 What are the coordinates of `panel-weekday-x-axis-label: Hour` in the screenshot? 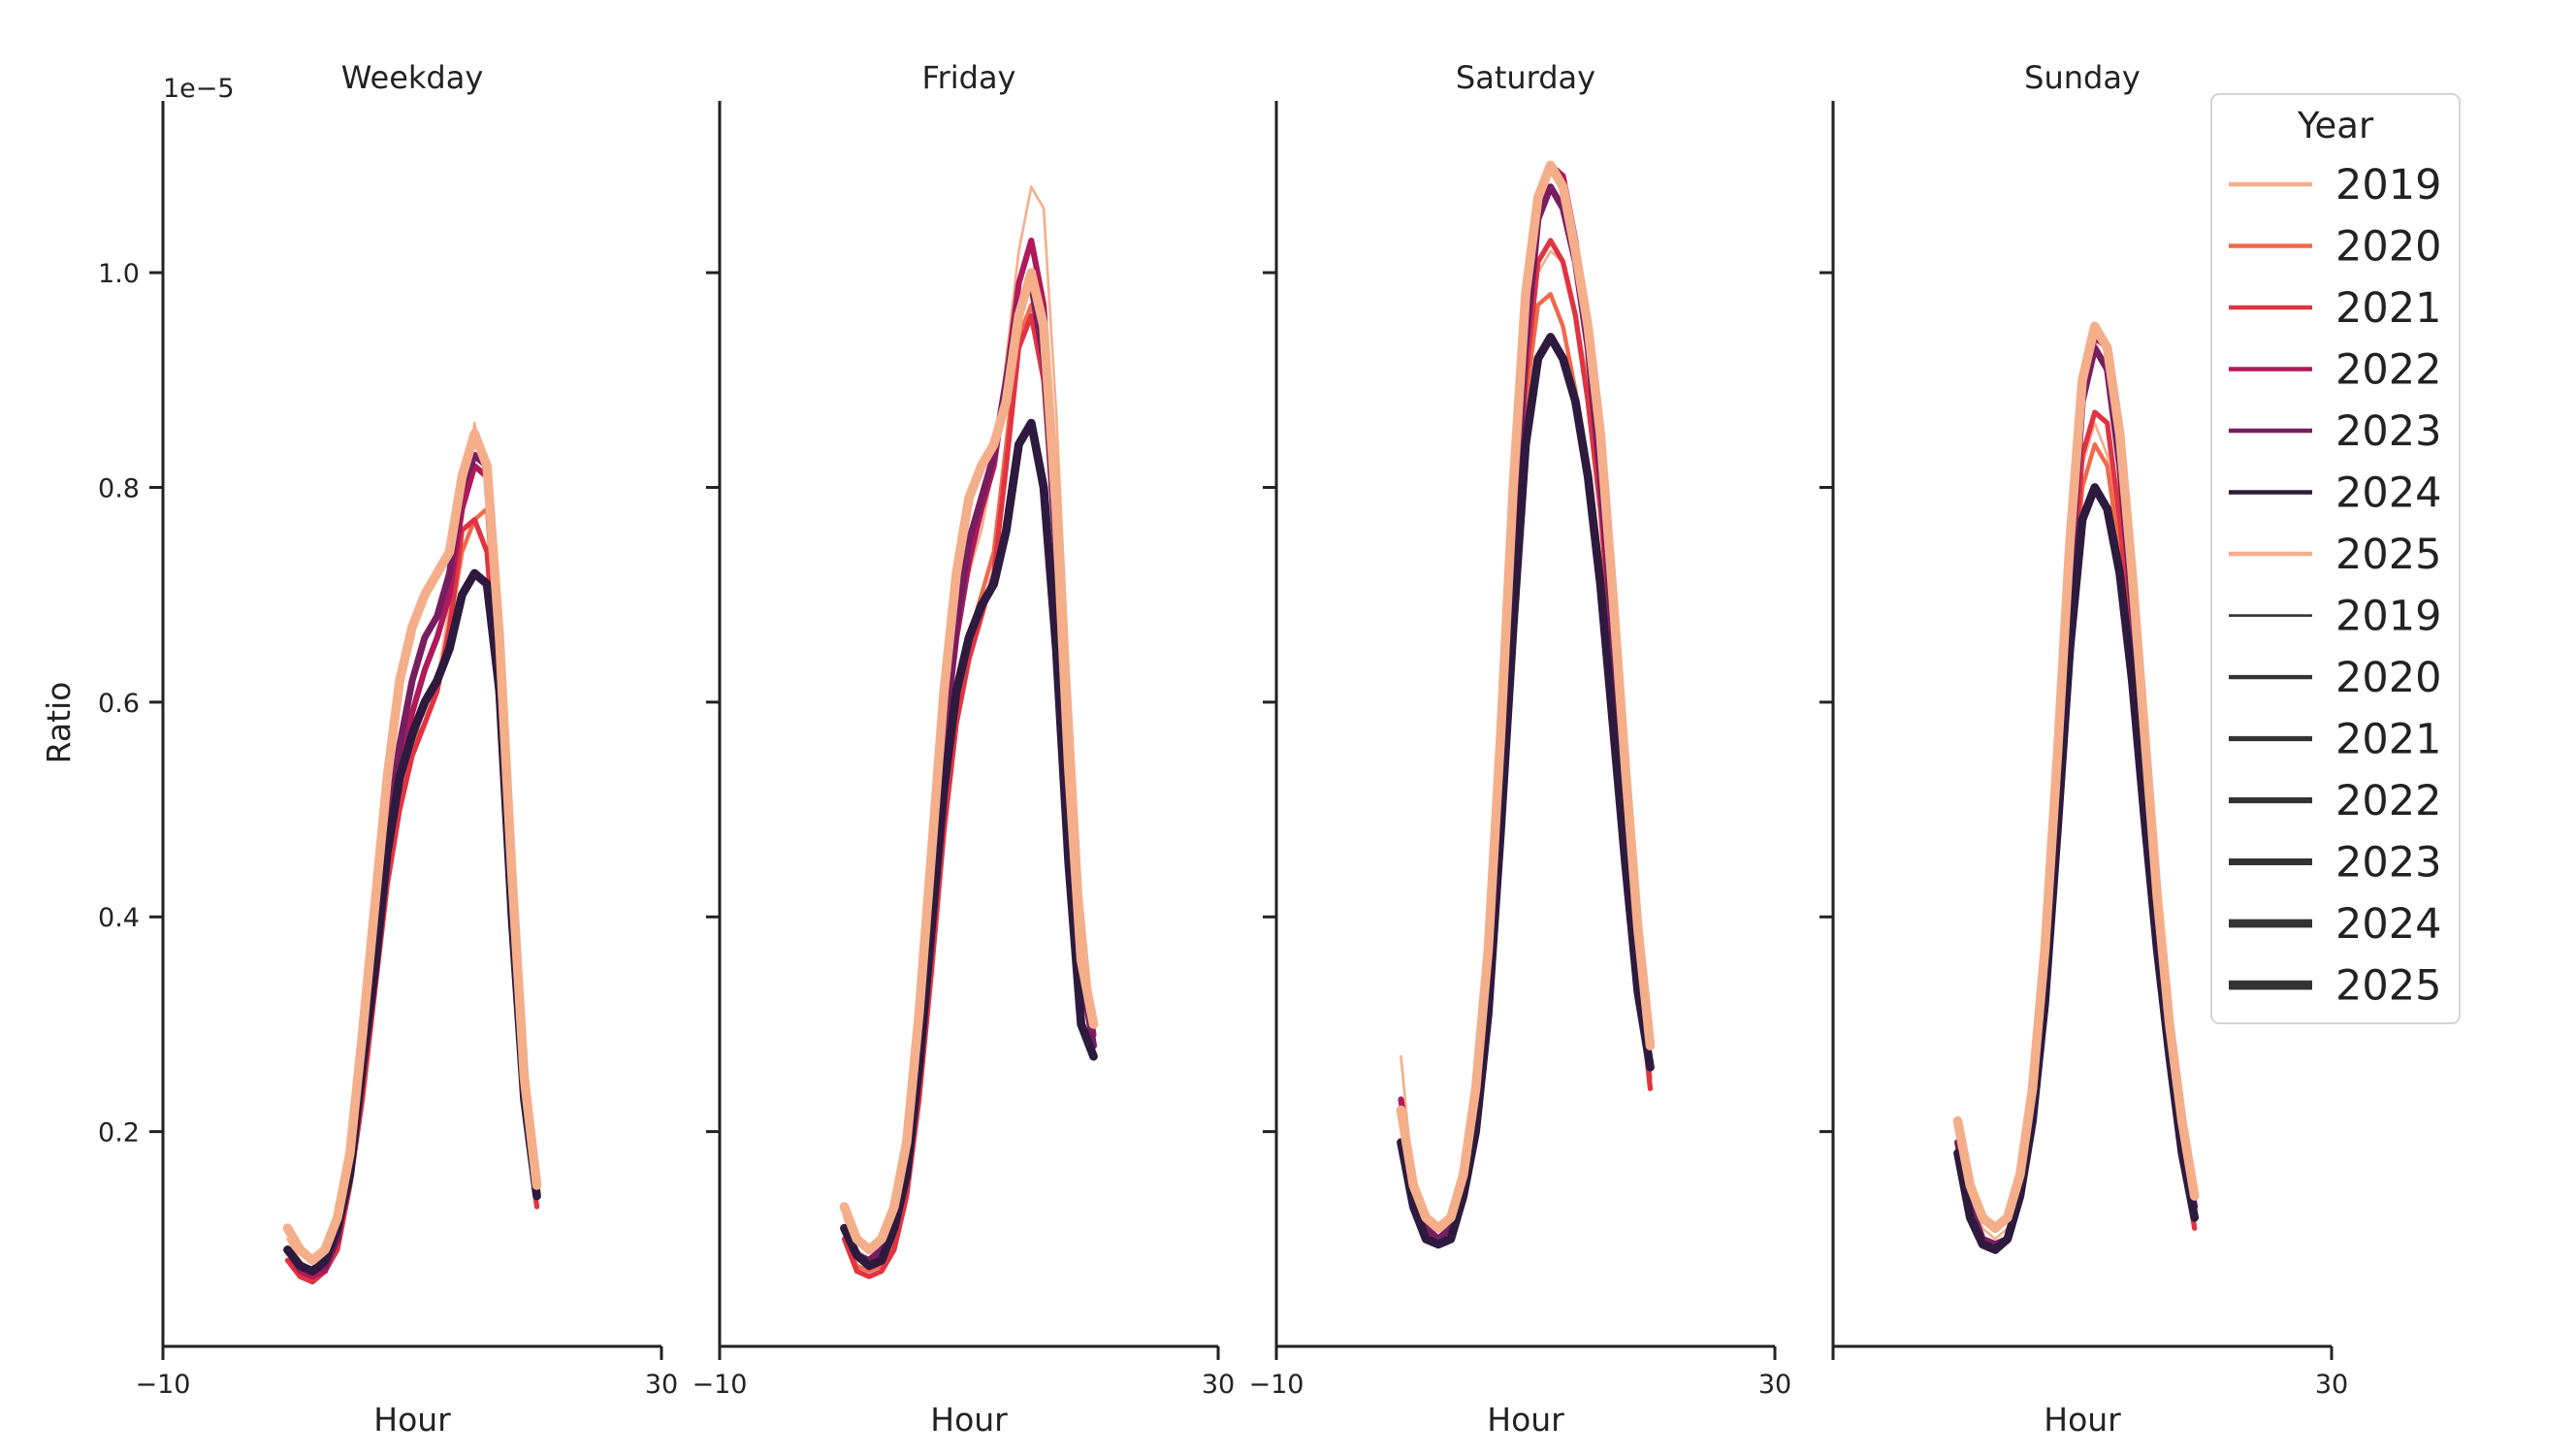 It's located at (412, 1420).